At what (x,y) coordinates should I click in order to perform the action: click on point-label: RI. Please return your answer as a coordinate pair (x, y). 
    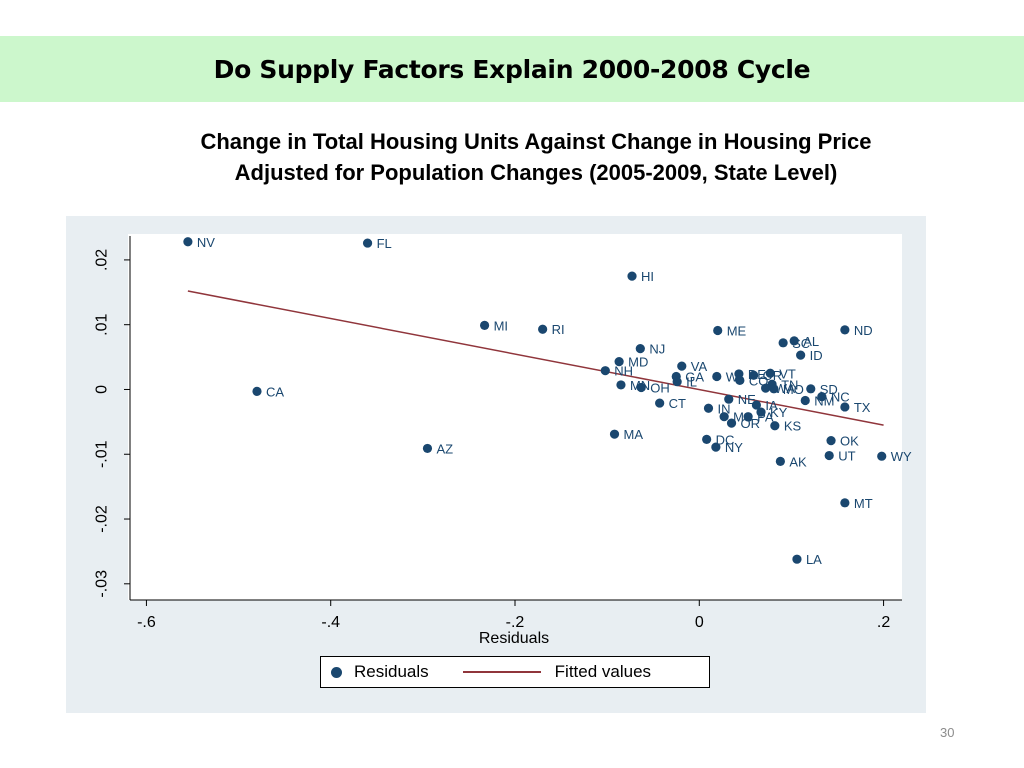
    Looking at the image, I should click on (558, 329).